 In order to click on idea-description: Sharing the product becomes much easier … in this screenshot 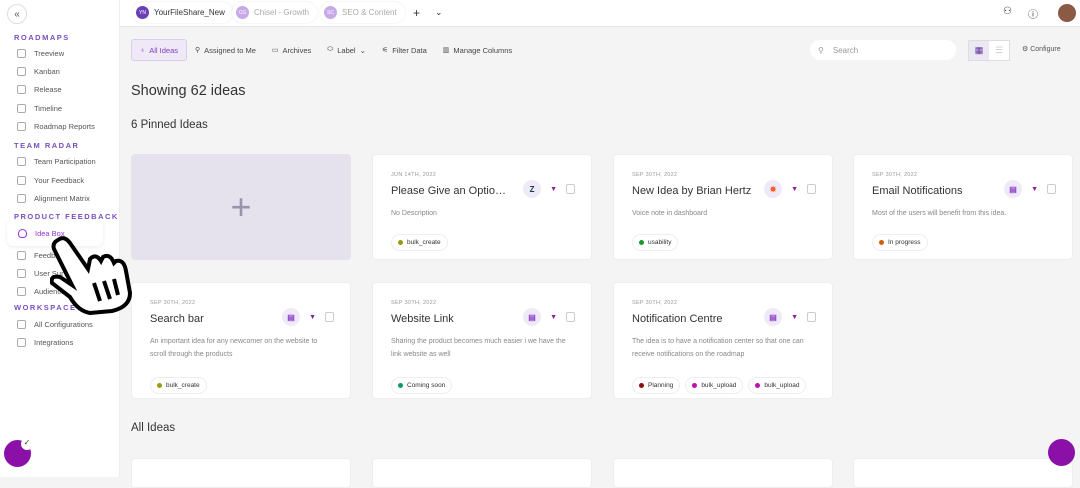, I will do `click(478, 348)`.